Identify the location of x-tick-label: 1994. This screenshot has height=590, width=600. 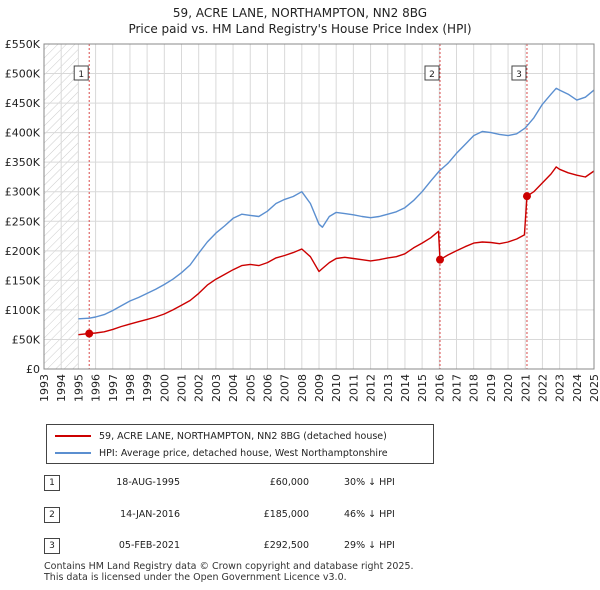
(61, 388).